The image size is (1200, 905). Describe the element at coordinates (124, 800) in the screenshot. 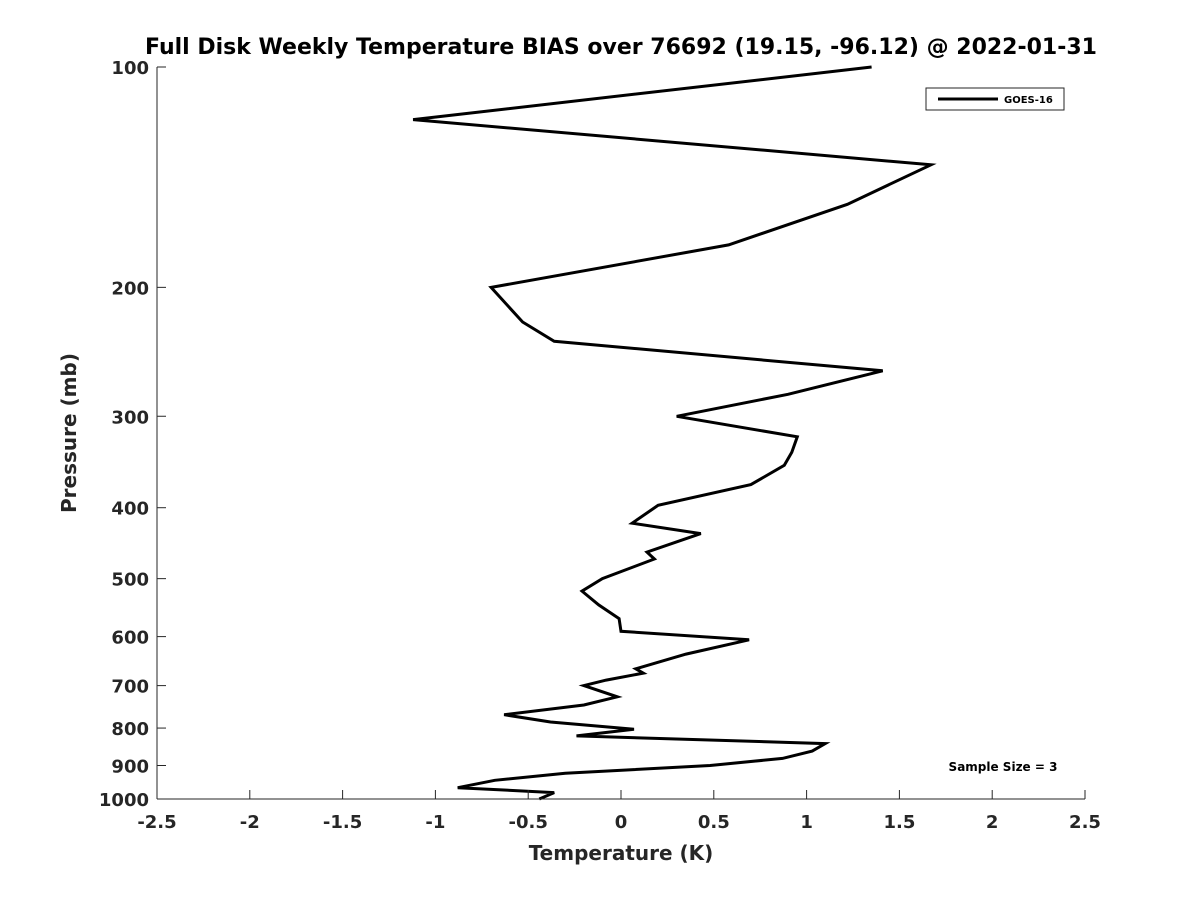

I see `y-tick-label: 1000` at that location.